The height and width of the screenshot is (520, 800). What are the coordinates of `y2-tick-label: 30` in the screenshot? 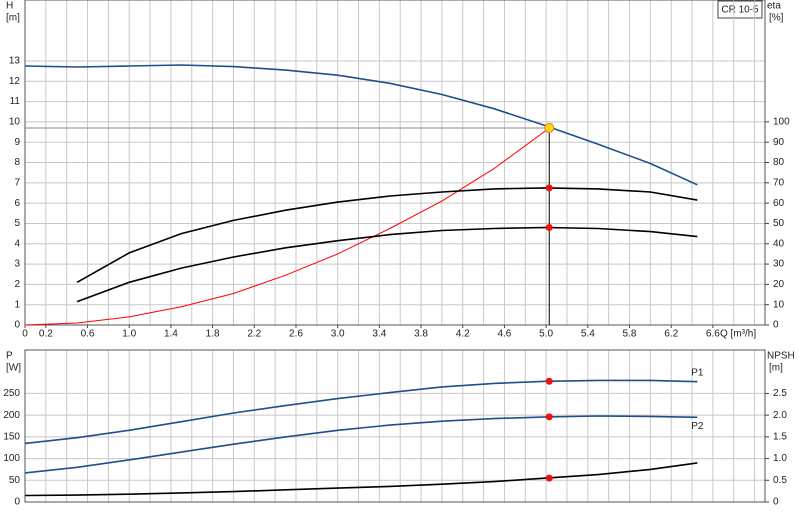 It's located at (779, 264).